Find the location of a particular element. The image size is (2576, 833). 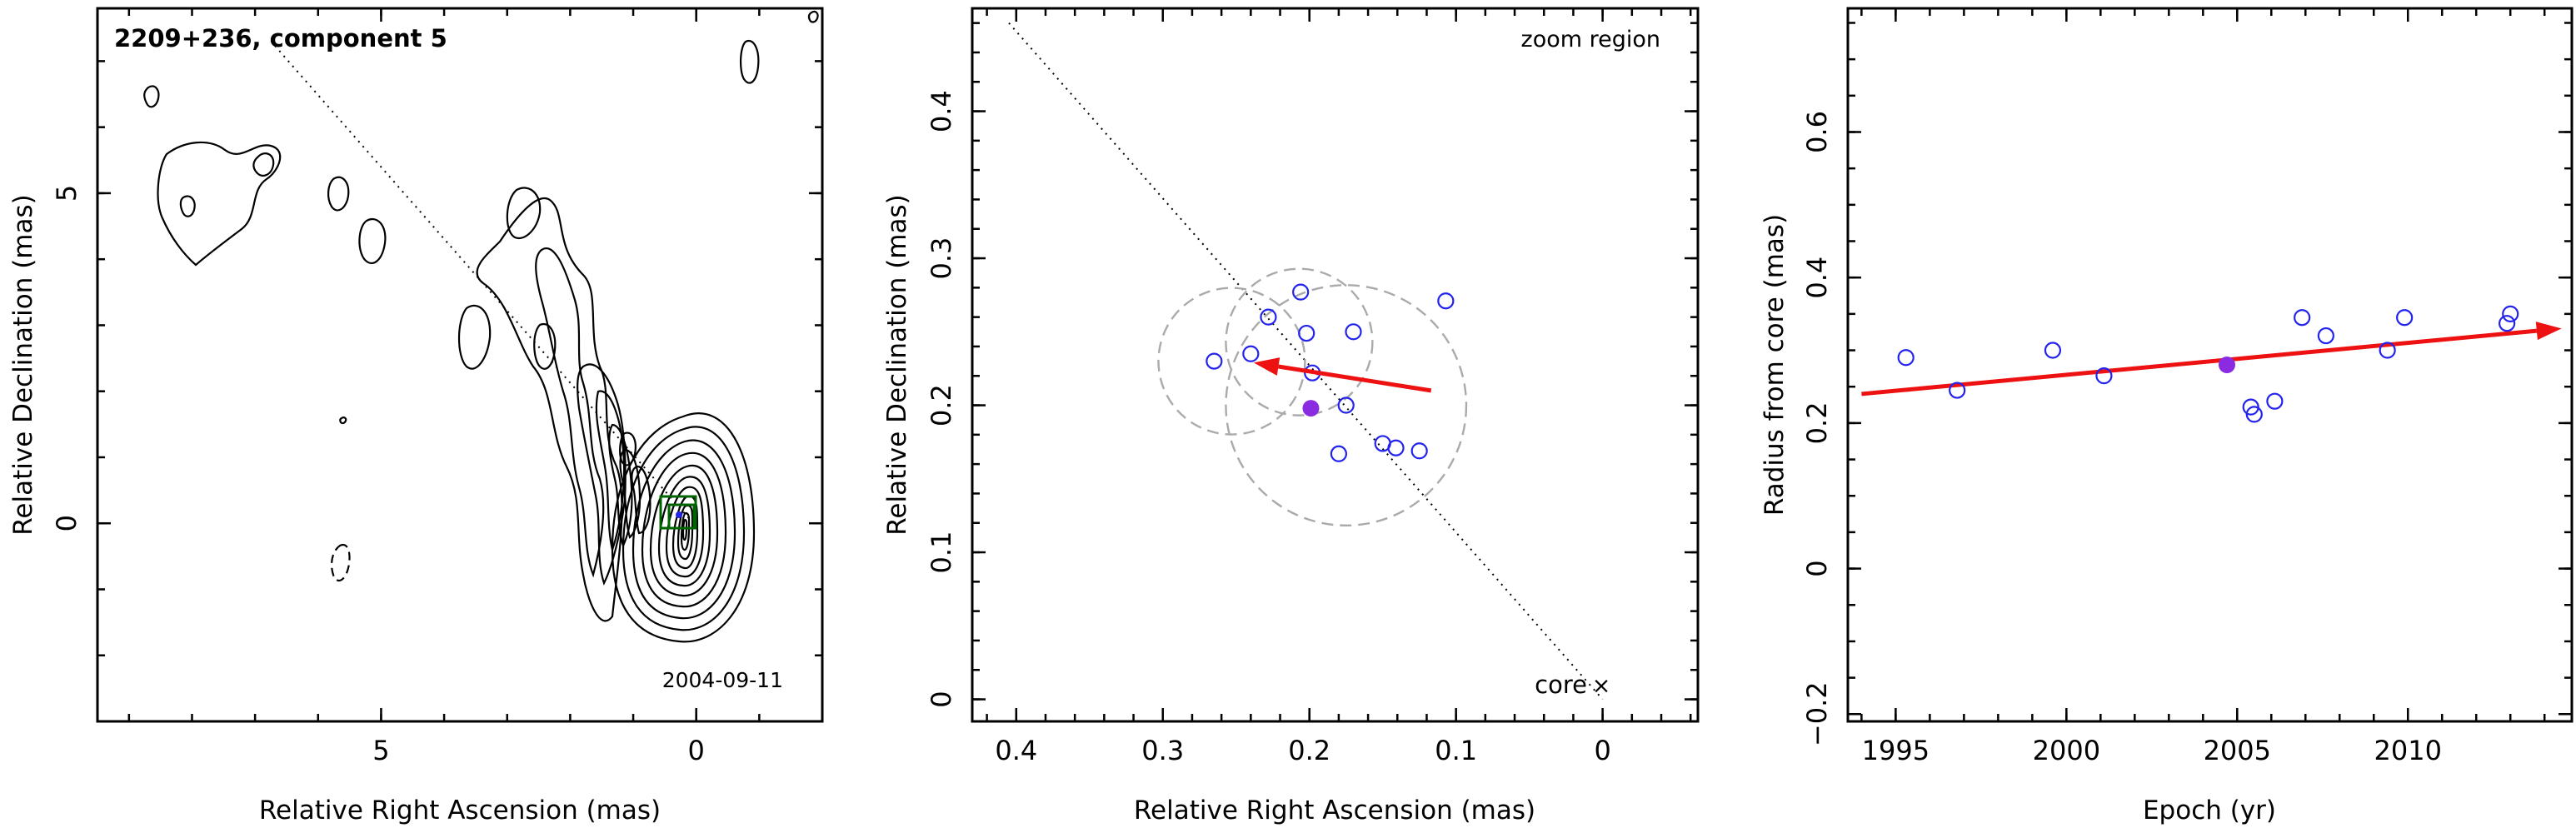

x-tick-label: 0.3 is located at coordinates (1162, 750).